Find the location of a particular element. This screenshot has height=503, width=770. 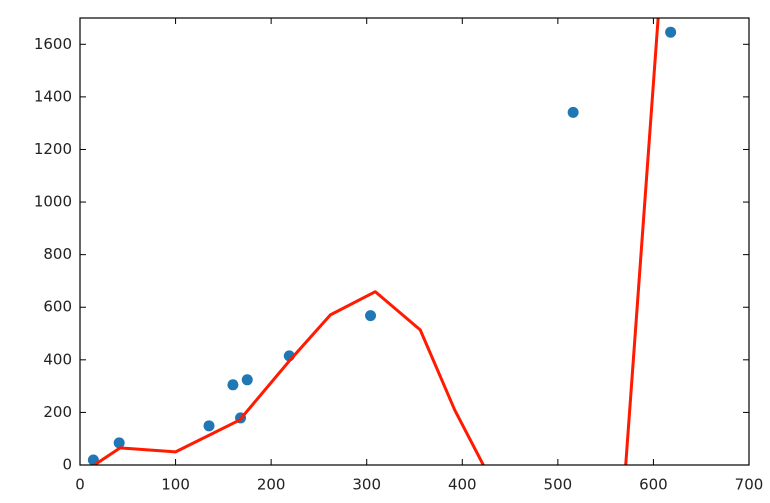

y-tick-label: 600 is located at coordinates (57, 307).